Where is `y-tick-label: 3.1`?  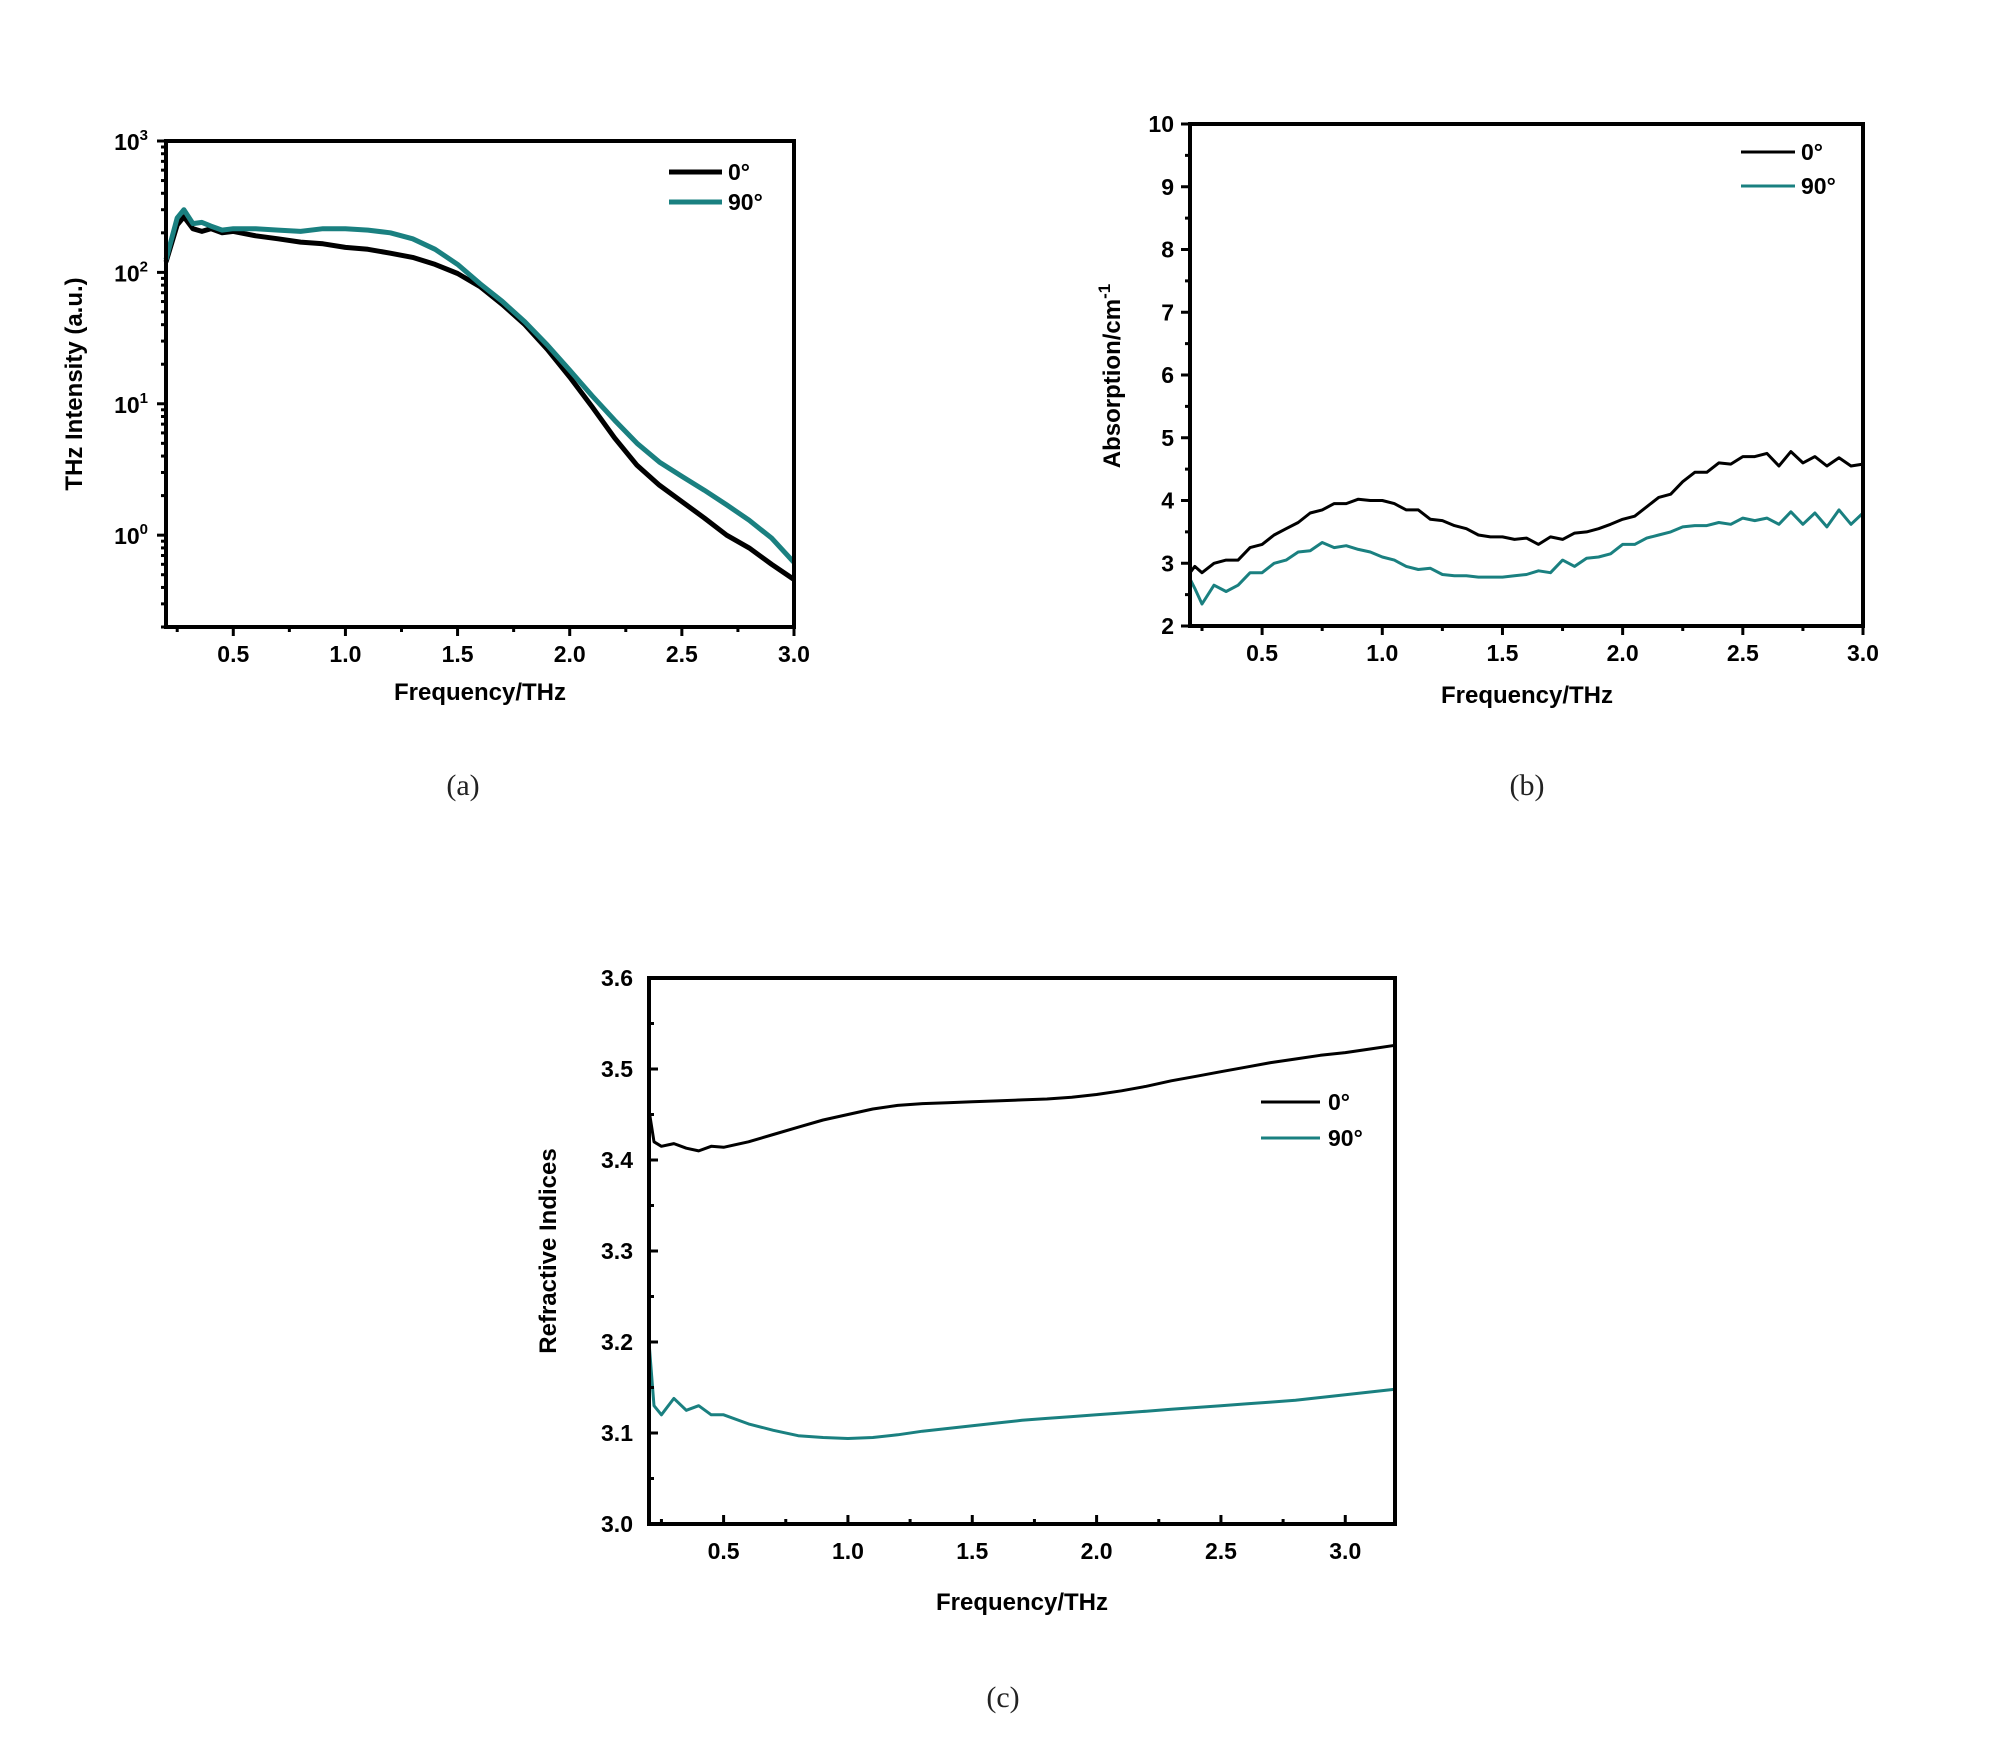
y-tick-label: 3.1 is located at coordinates (617, 1433).